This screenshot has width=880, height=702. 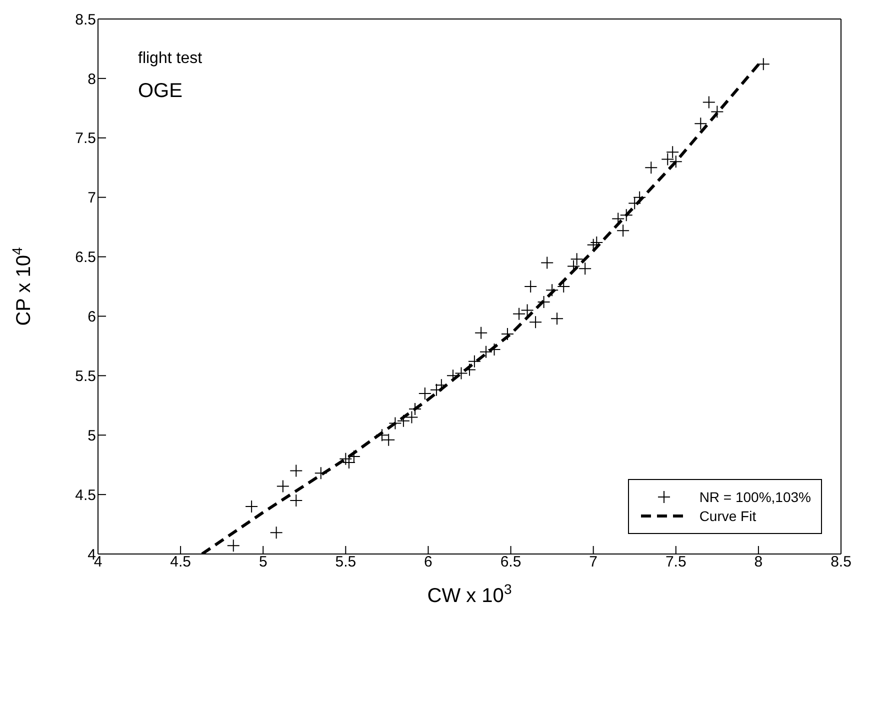 I want to click on x-tick-label: 8.5, so click(x=841, y=562).